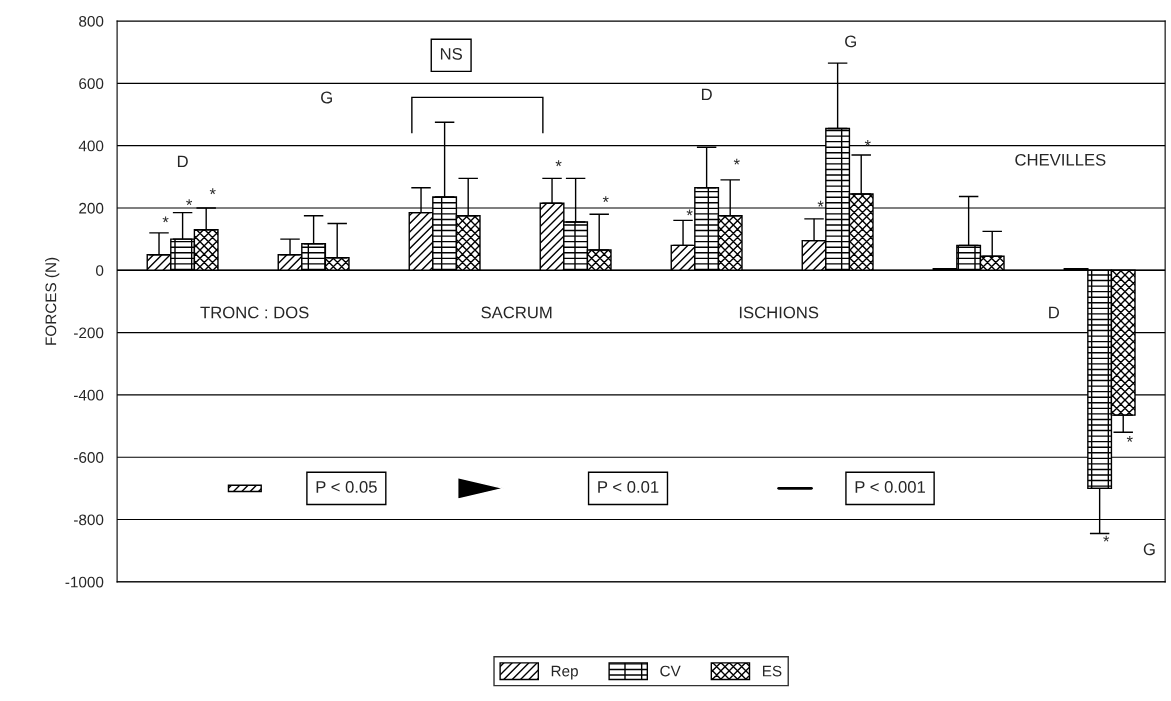 This screenshot has height=701, width=1171. I want to click on y-tick-label: 200, so click(91, 208).